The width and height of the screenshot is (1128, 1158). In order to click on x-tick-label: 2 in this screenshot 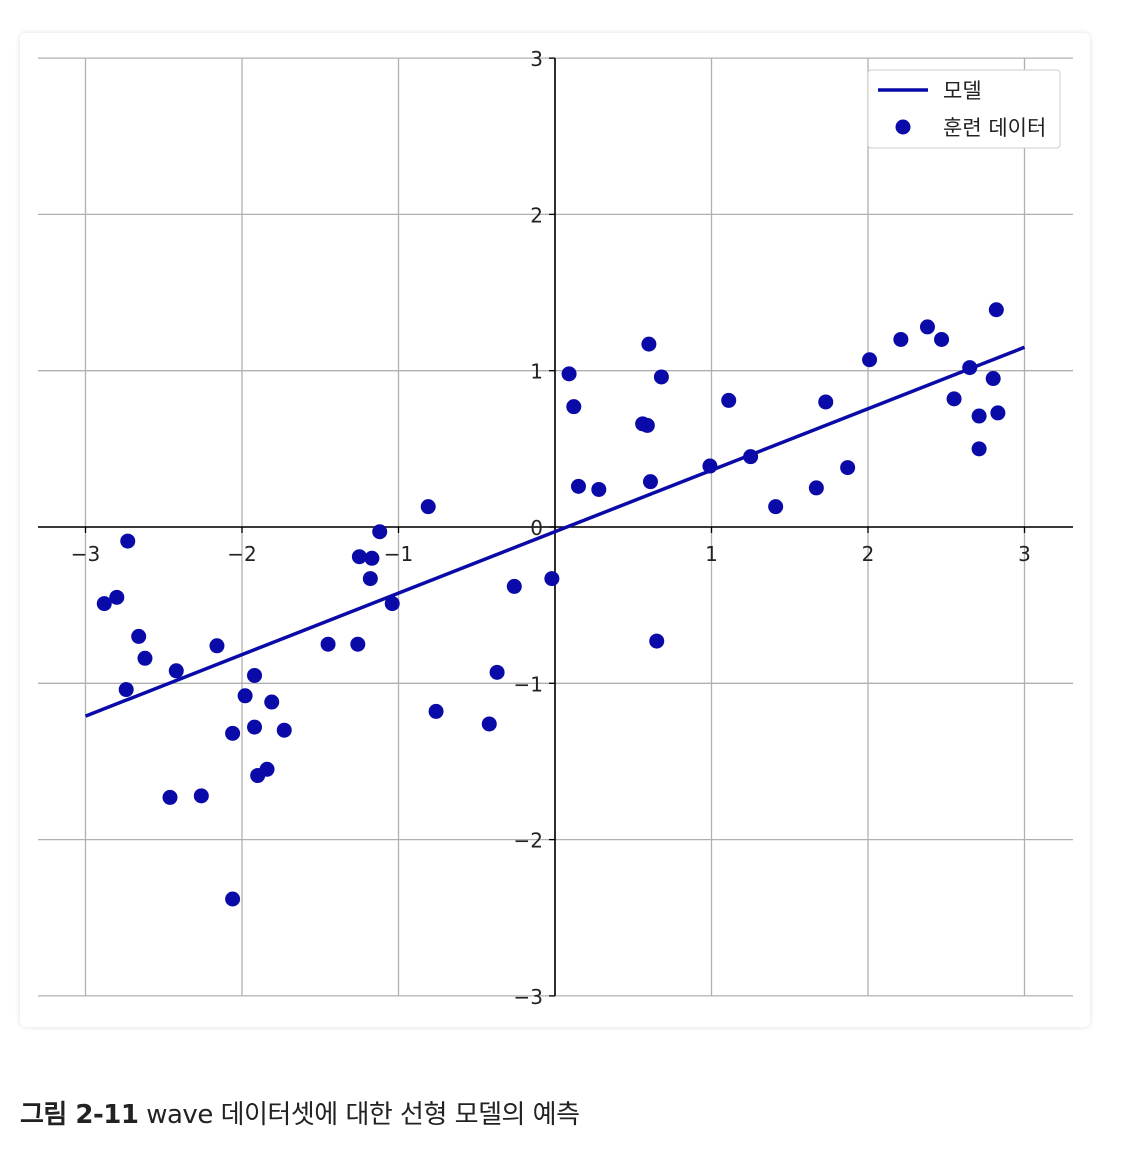, I will do `click(868, 554)`.